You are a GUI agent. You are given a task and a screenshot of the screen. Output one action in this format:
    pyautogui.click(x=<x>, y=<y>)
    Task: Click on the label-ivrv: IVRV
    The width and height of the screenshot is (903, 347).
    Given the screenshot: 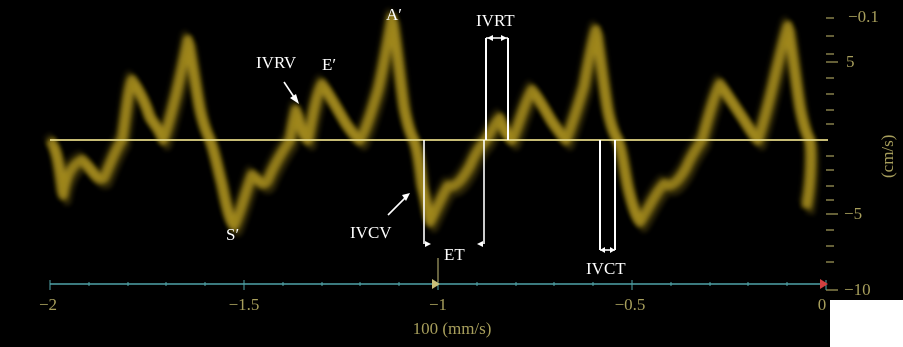 What is the action you would take?
    pyautogui.click(x=276, y=62)
    